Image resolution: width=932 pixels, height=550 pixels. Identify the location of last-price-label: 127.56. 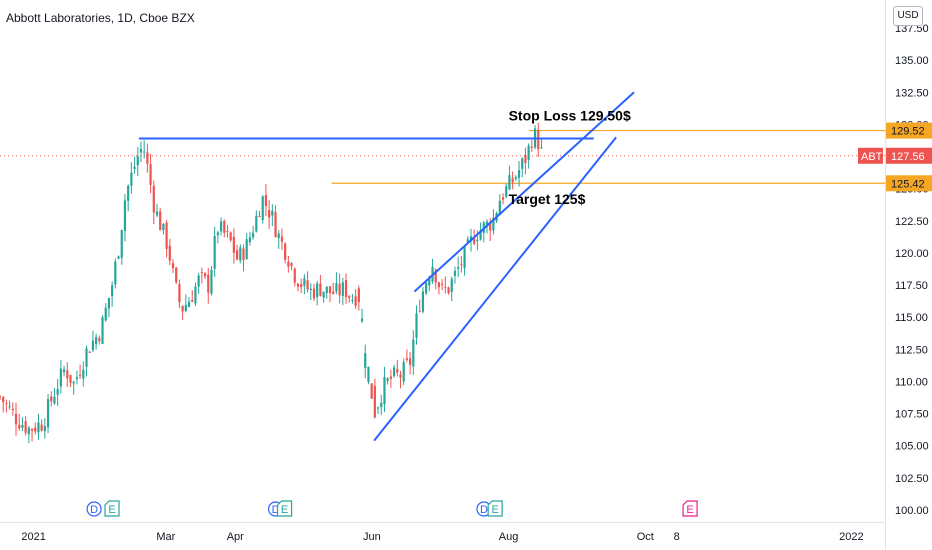
(908, 157).